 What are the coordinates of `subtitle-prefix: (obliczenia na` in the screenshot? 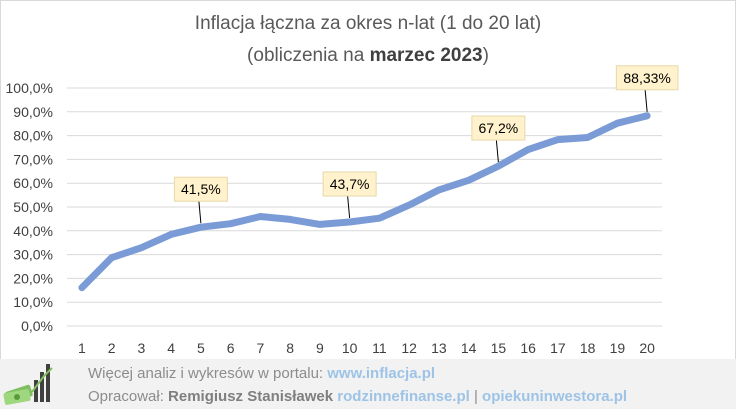 It's located at (308, 55).